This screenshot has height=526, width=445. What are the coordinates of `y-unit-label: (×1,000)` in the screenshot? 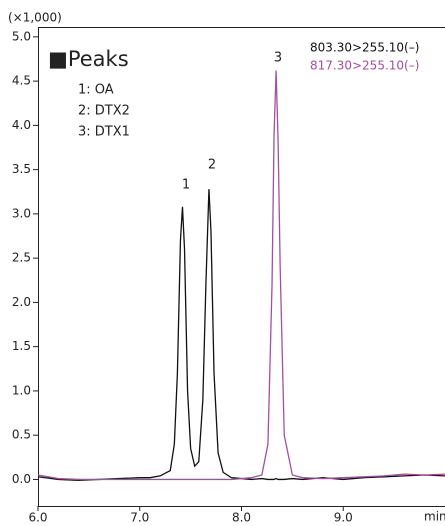 It's located at (35, 18).